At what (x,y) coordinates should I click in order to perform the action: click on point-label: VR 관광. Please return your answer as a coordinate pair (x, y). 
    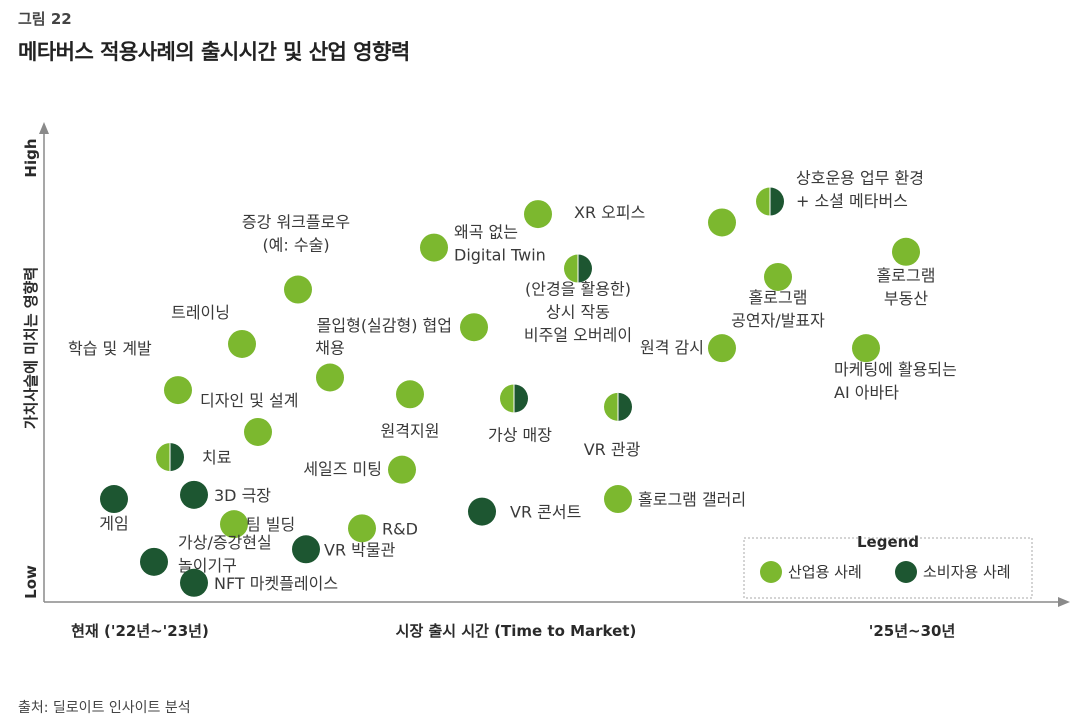
    Looking at the image, I should click on (612, 449).